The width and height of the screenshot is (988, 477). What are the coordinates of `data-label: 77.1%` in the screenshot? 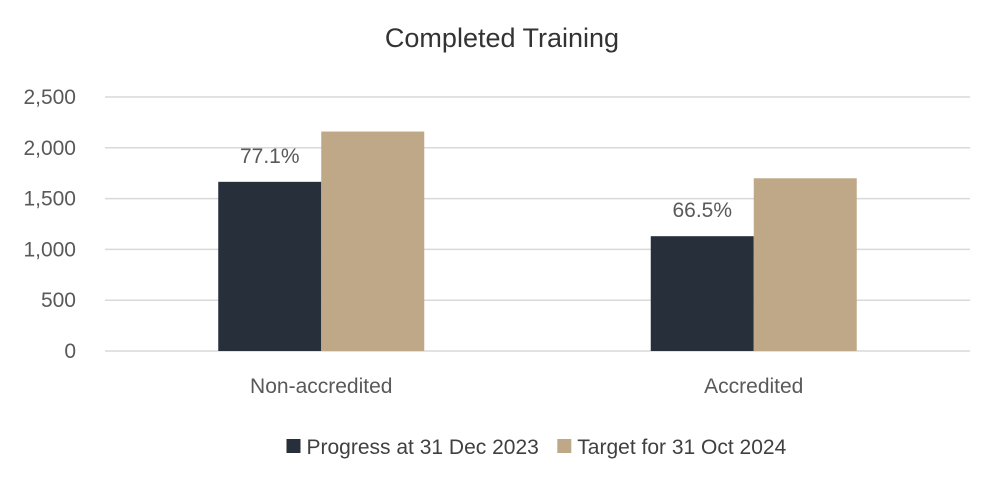 It's located at (270, 156).